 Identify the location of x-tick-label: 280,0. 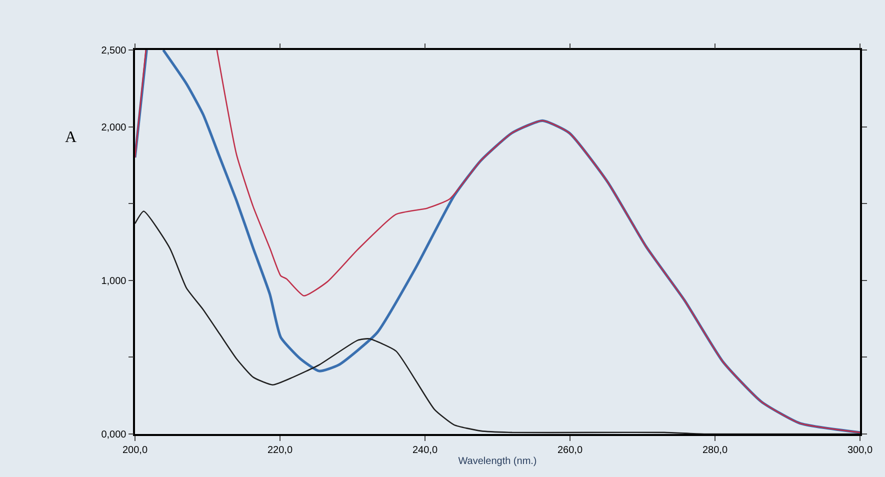
(715, 450).